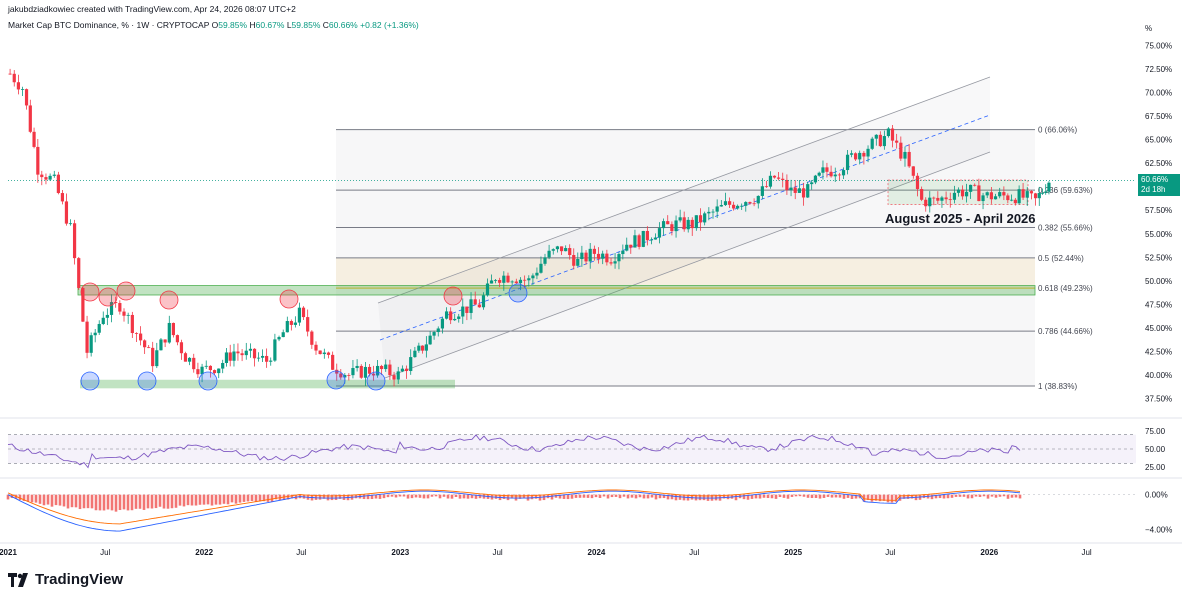  What do you see at coordinates (1153, 189) in the screenshot?
I see `bar-countdown: 2d 18h` at bounding box center [1153, 189].